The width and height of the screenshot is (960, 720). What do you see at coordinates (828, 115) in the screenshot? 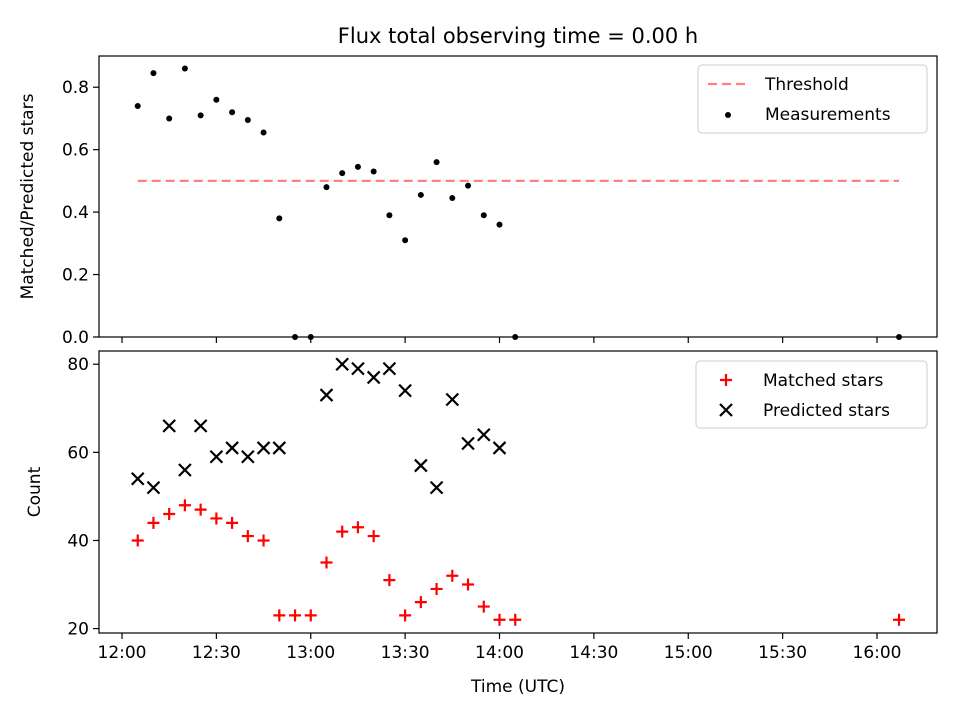
I see `legend-measurements-label: Measurements` at bounding box center [828, 115].